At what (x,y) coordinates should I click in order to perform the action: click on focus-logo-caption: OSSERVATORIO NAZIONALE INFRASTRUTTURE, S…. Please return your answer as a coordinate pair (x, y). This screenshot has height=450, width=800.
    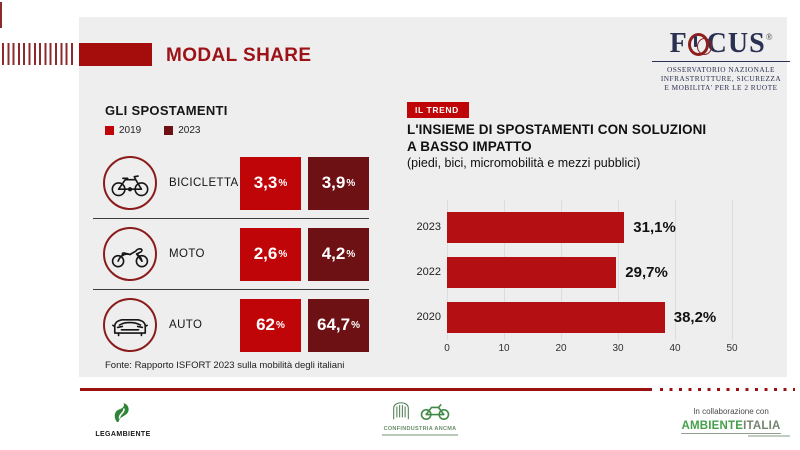
    Looking at the image, I should click on (721, 76).